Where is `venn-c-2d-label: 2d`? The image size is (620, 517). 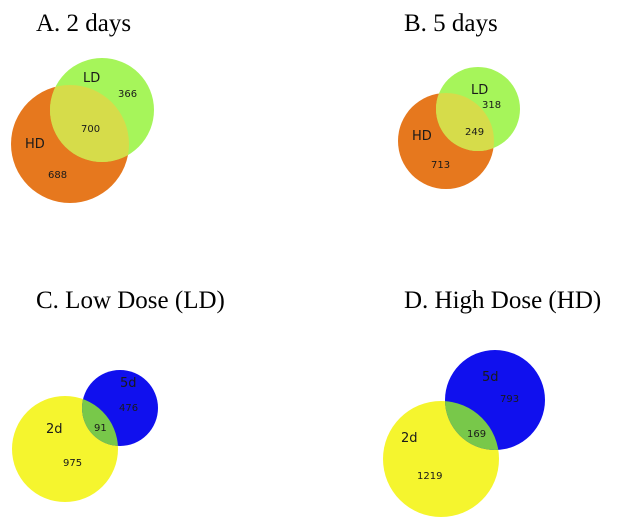 venn-c-2d-label: 2d is located at coordinates (54, 429).